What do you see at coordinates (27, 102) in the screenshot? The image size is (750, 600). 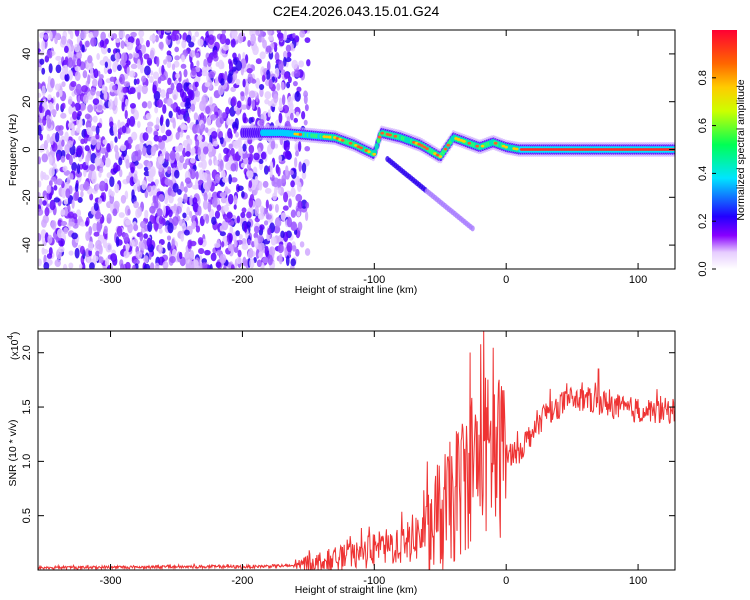 I see `y-tick-label: 20` at bounding box center [27, 102].